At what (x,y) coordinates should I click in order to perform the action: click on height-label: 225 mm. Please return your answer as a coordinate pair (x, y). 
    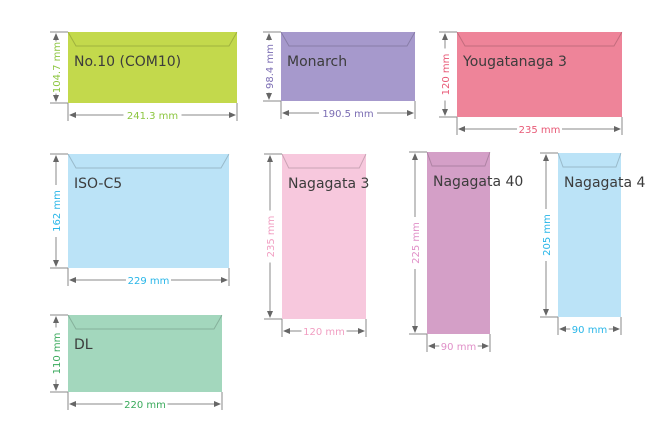
    Looking at the image, I should click on (416, 243).